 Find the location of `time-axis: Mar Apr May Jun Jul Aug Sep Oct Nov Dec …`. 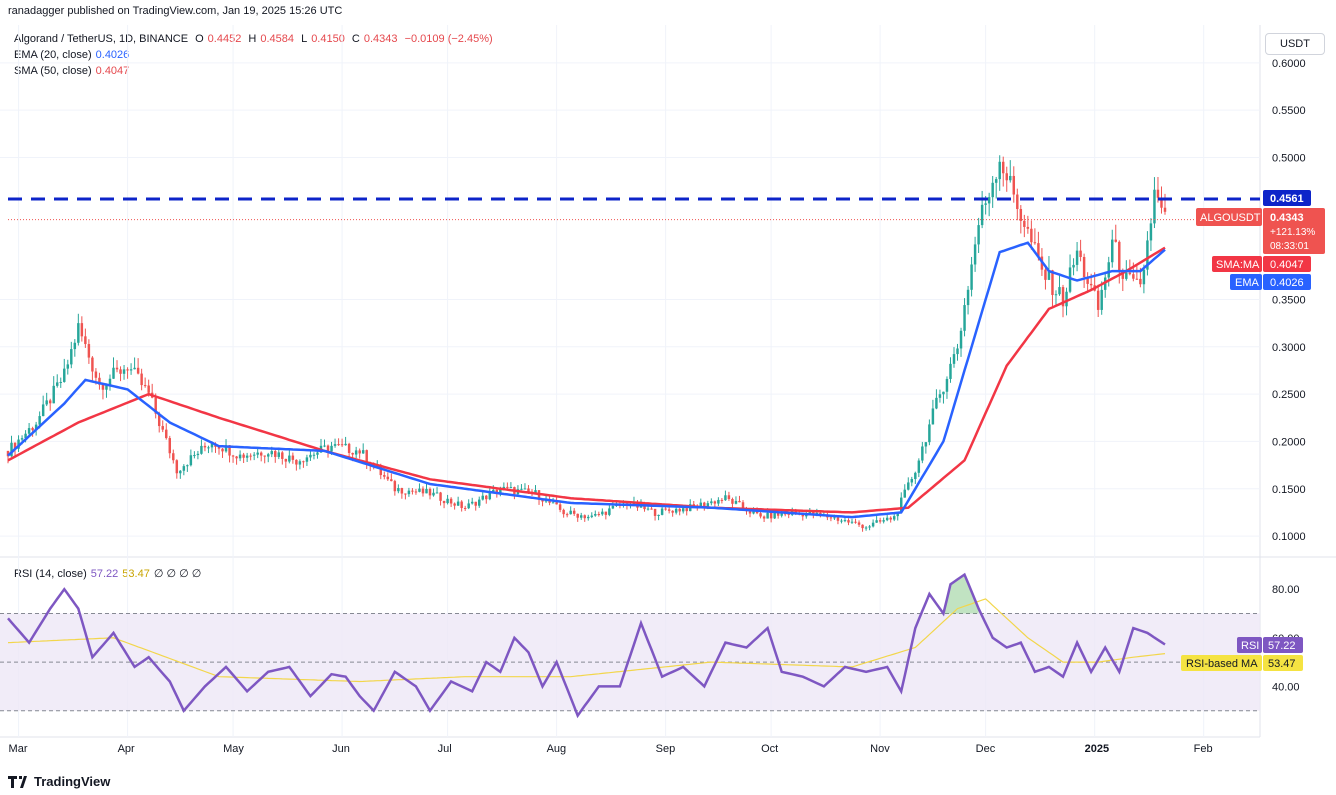

time-axis: Mar Apr May Jun Jul Aug Sep Oct Nov Dec … is located at coordinates (611, 749).